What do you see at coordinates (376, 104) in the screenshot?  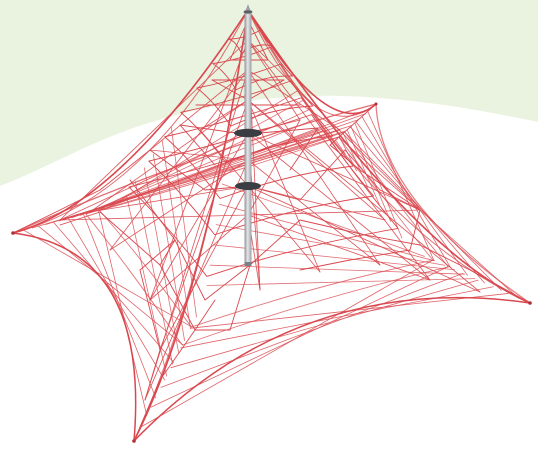 I see `anchor-back` at bounding box center [376, 104].